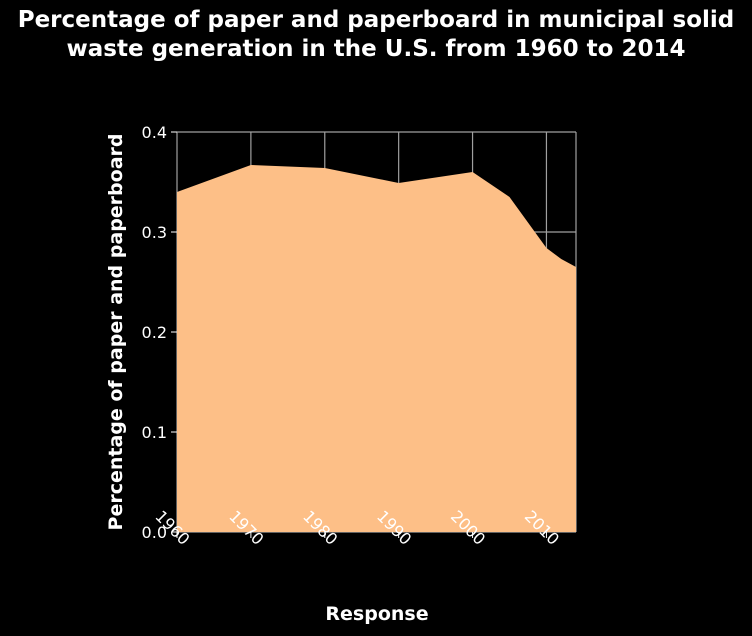 The height and width of the screenshot is (636, 752). Describe the element at coordinates (154, 332) in the screenshot. I see `y-tick-label: 0.2` at that location.